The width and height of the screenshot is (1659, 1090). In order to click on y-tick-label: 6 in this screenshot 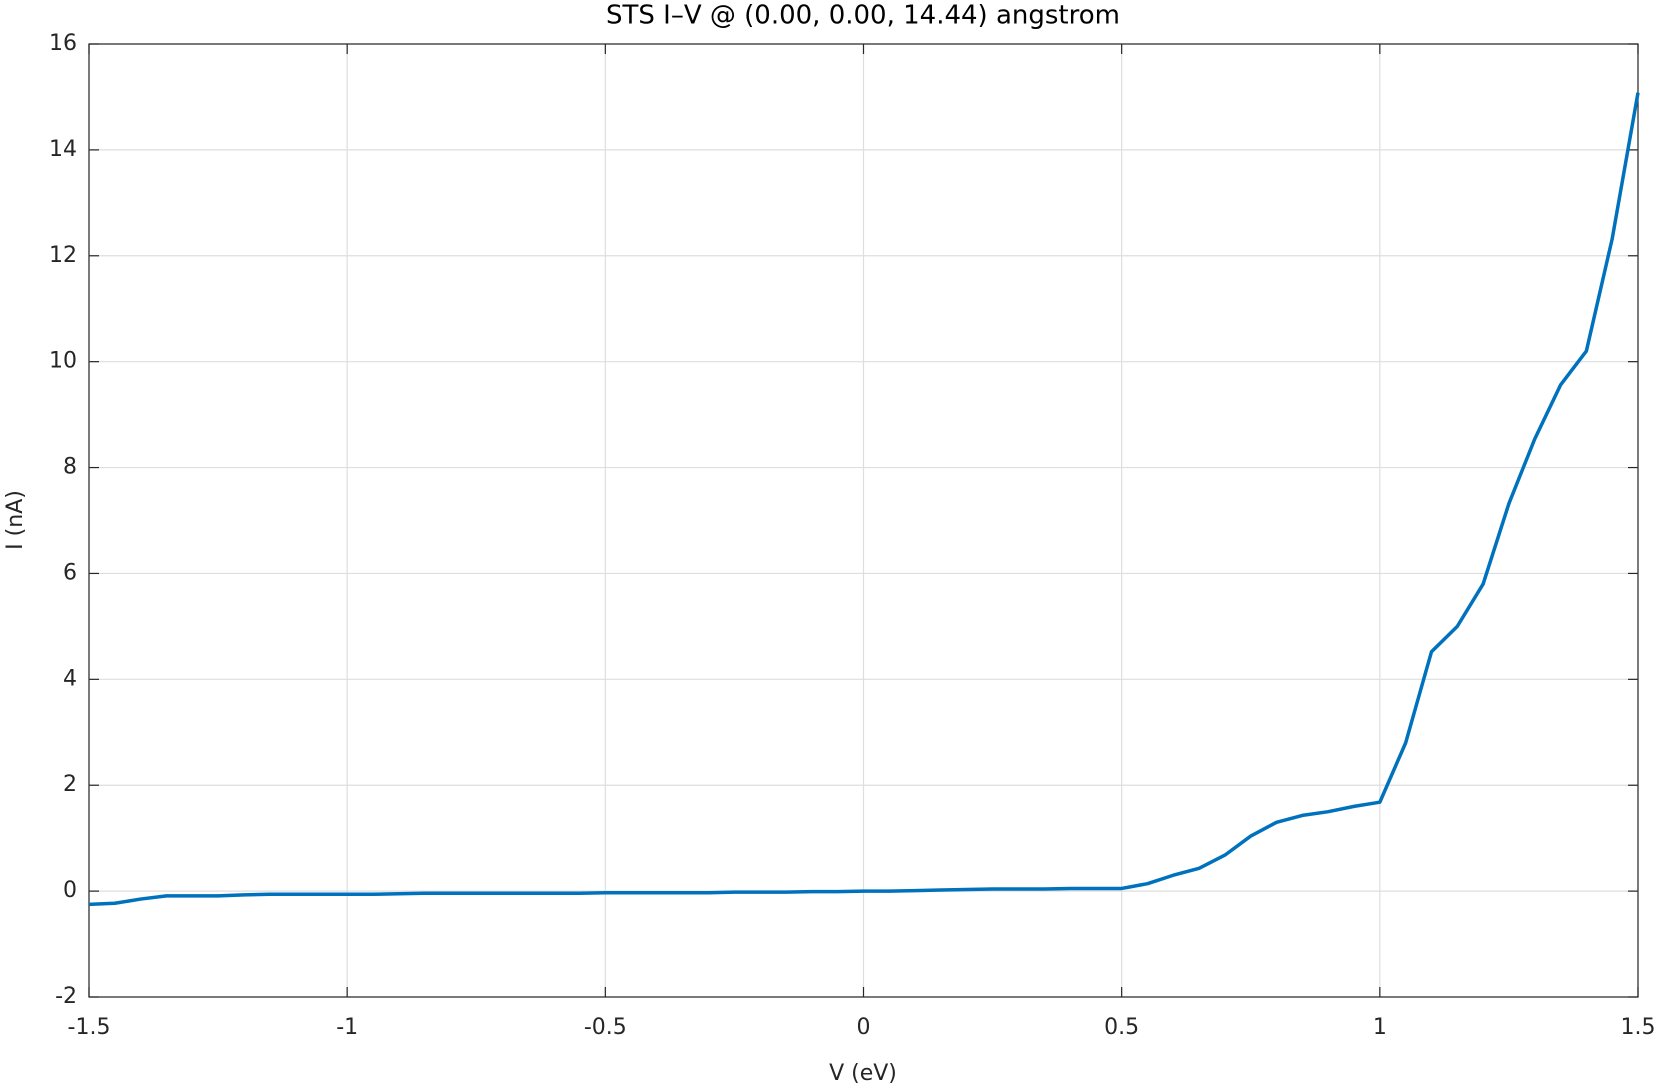, I will do `click(70, 572)`.